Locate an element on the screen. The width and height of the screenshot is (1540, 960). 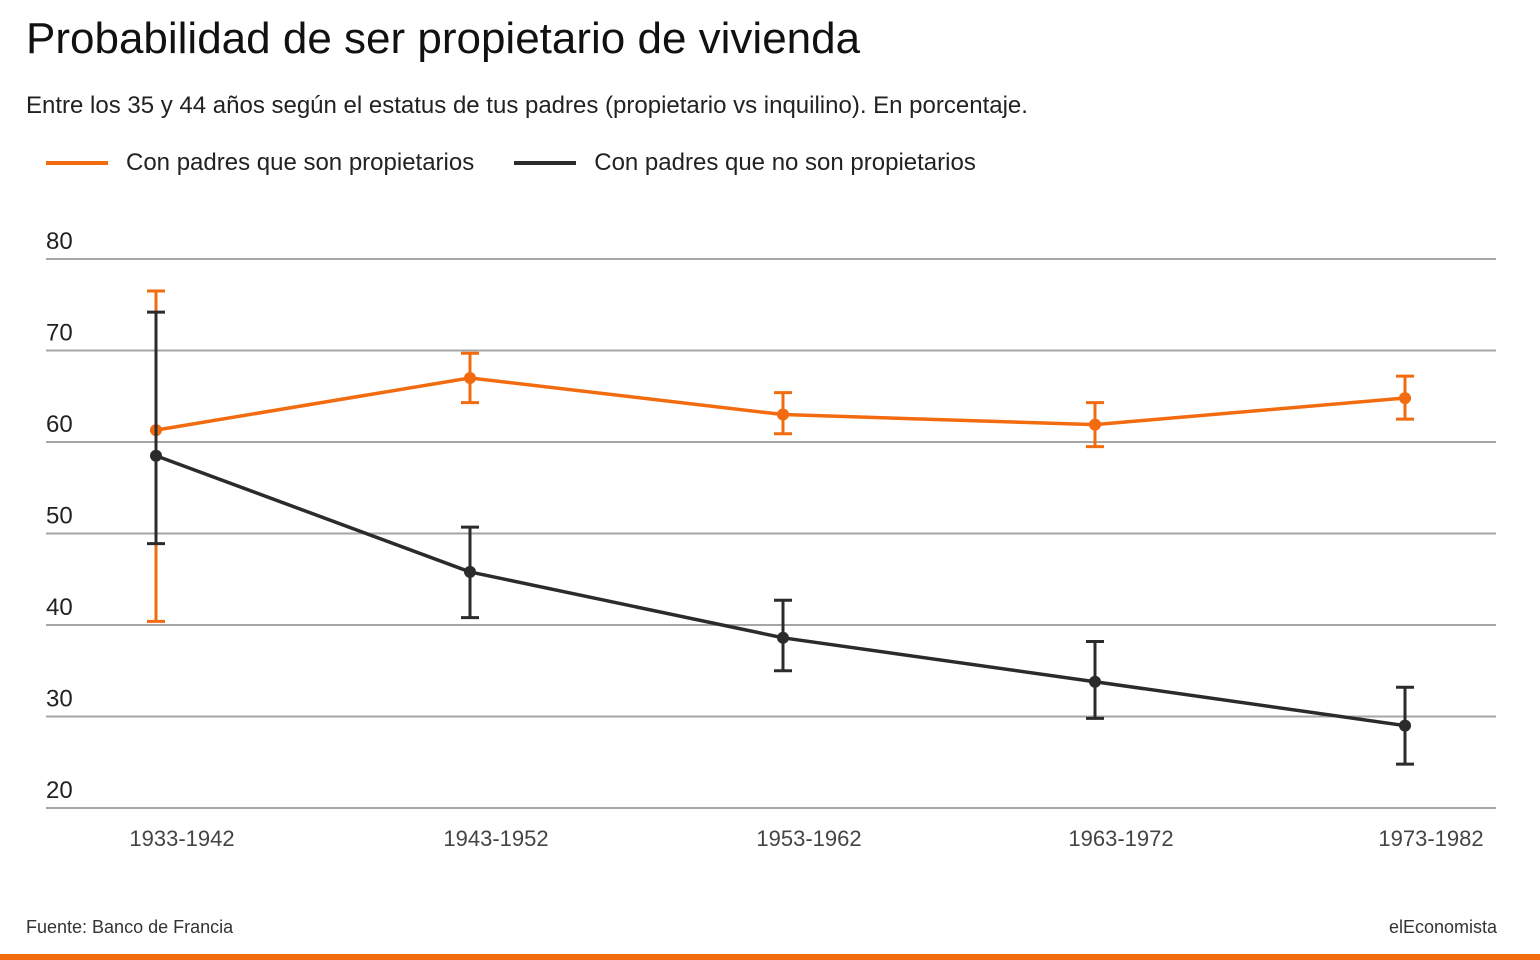
y-tick-label: 30 is located at coordinates (59, 699).